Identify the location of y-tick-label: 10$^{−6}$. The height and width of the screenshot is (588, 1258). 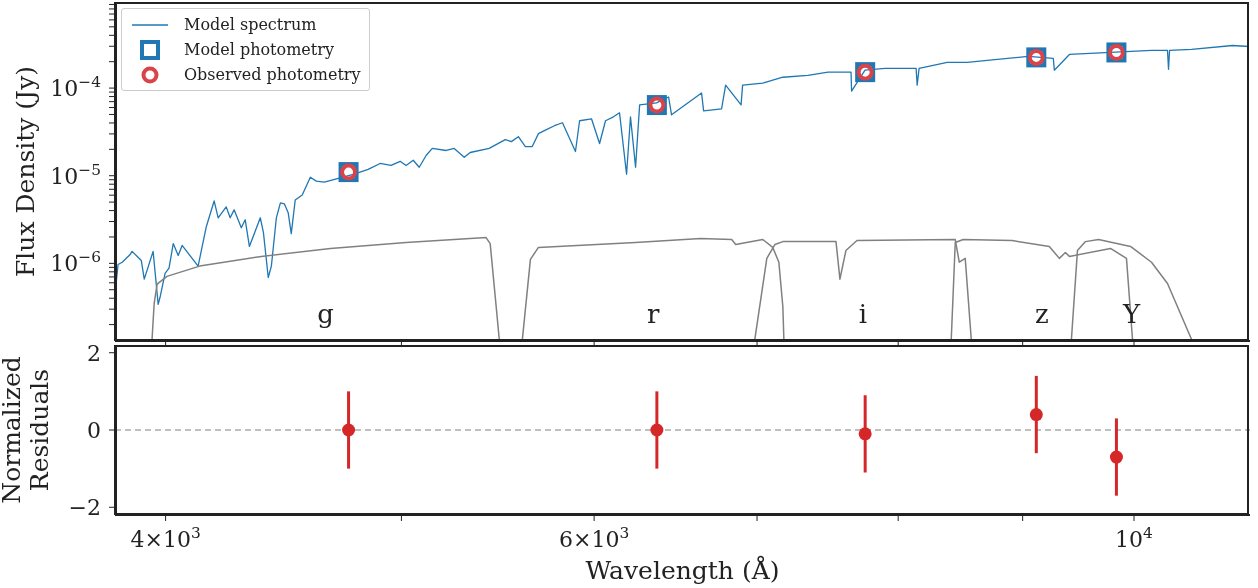
(75, 262).